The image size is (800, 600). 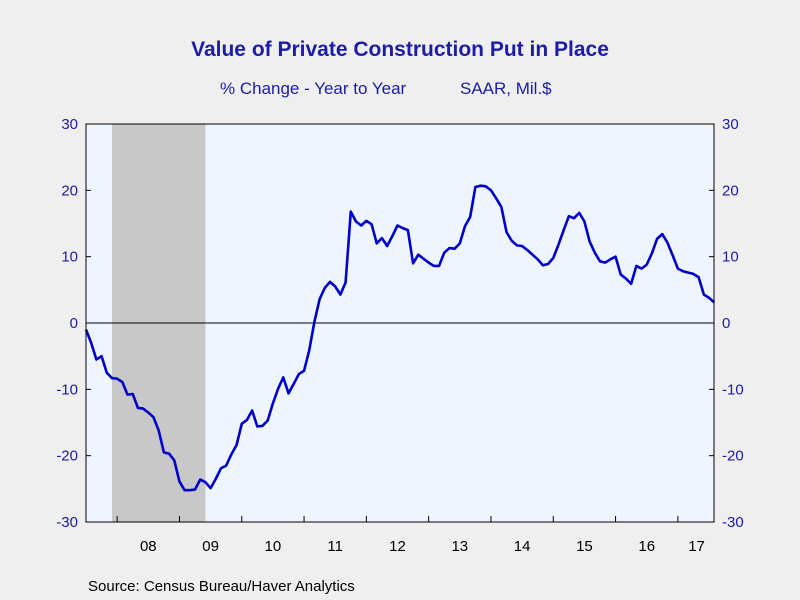 I want to click on xtick-label: 13, so click(x=459, y=546).